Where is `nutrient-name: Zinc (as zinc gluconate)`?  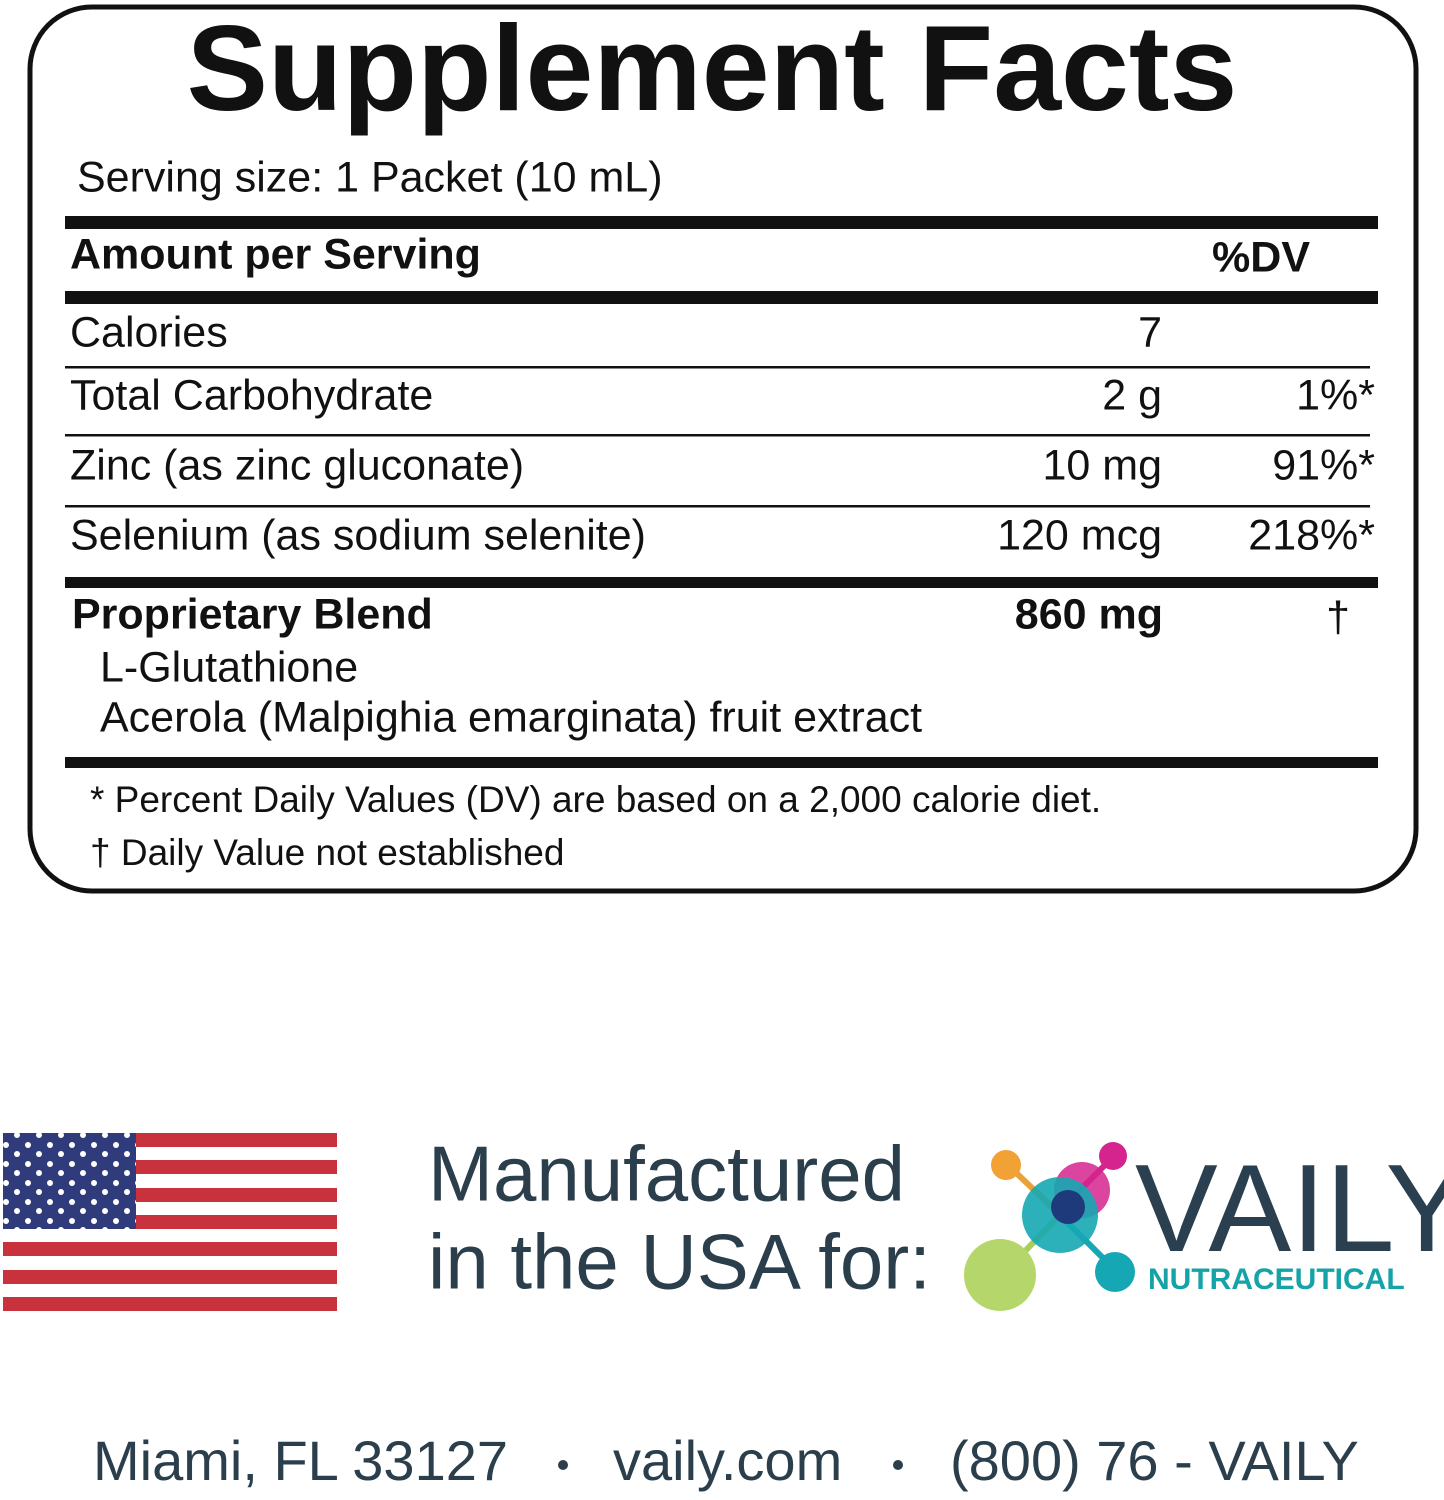 nutrient-name: Zinc (as zinc gluconate) is located at coordinates (297, 465).